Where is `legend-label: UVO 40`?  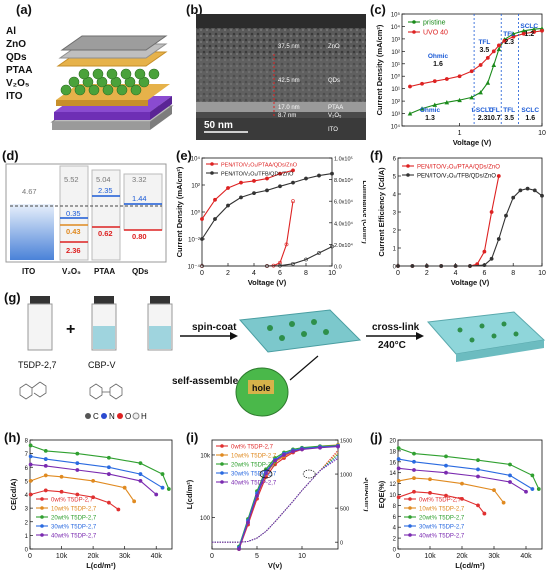
legend-label: UVO 40 is located at coordinates (435, 32).